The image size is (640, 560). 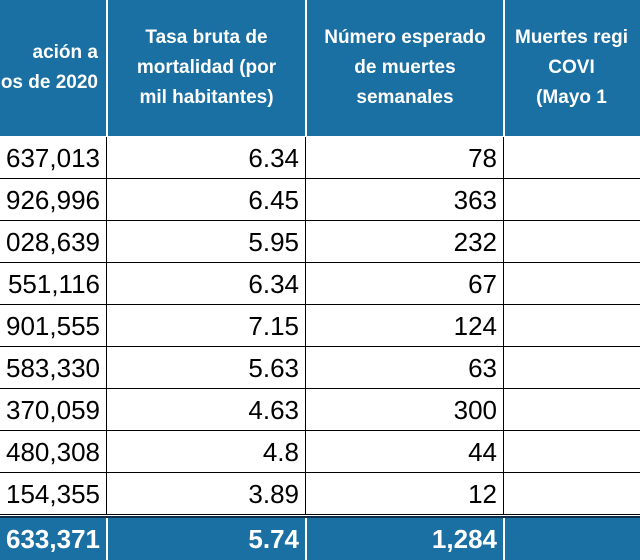 I want to click on cell-mortality-rate: 5.63, so click(x=205, y=368).